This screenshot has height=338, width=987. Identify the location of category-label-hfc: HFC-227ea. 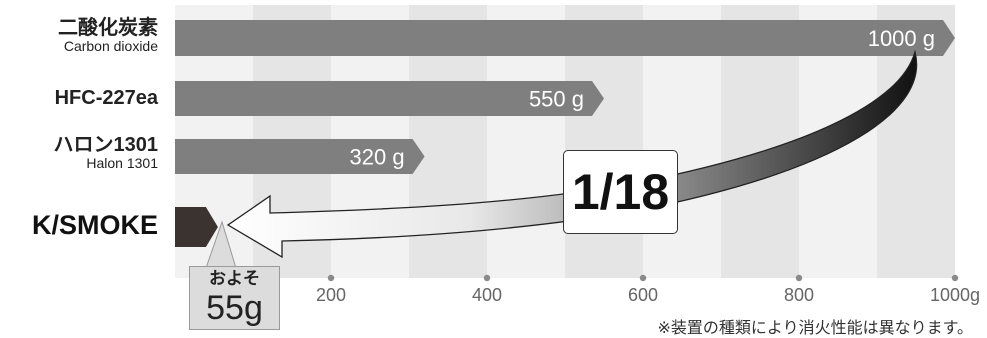
(106, 98).